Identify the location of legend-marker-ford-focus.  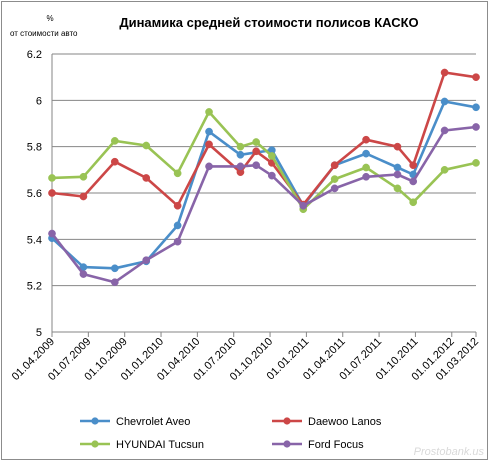
(287, 444).